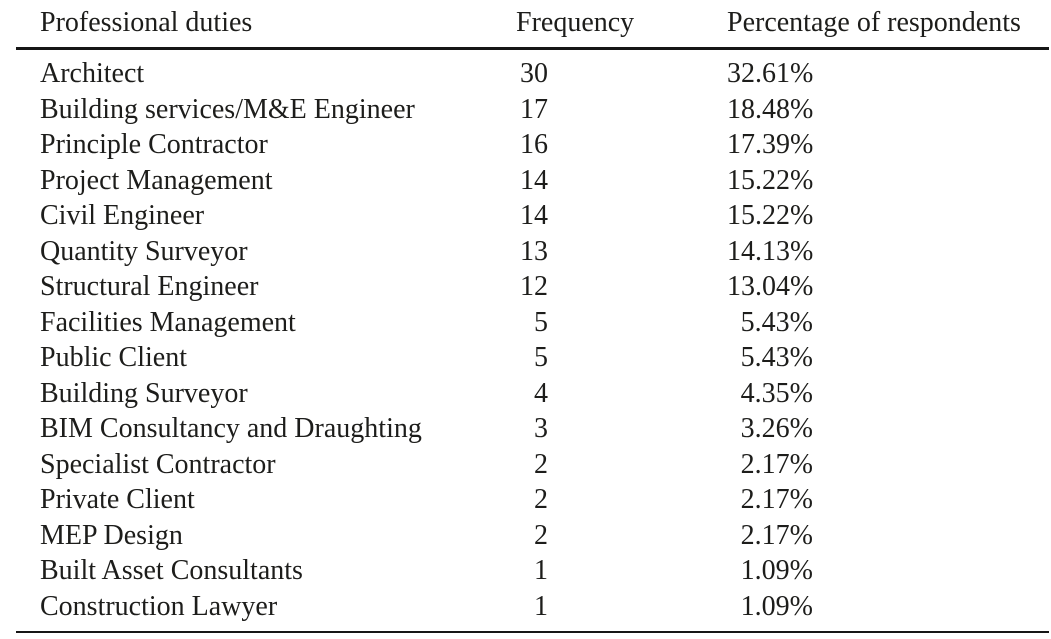 The image size is (1051, 639). Describe the element at coordinates (776, 393) in the screenshot. I see `cell-percentage: 4.35%` at that location.